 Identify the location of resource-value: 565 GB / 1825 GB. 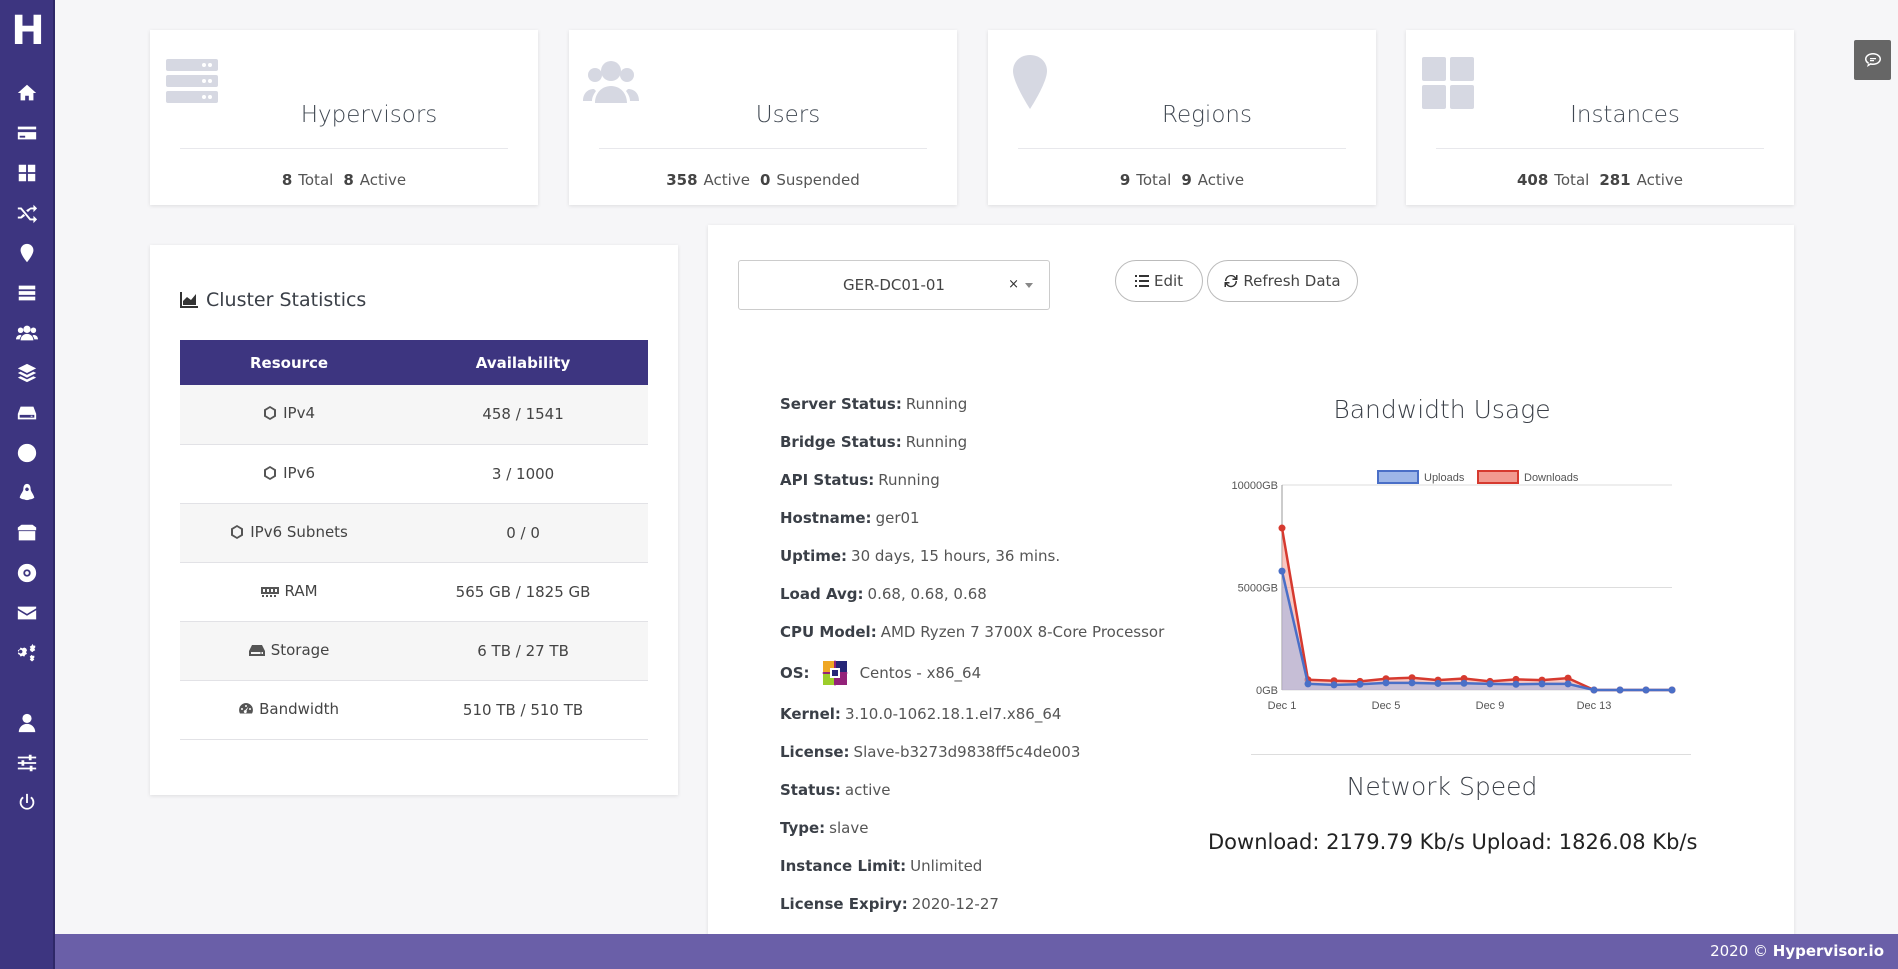
(523, 592).